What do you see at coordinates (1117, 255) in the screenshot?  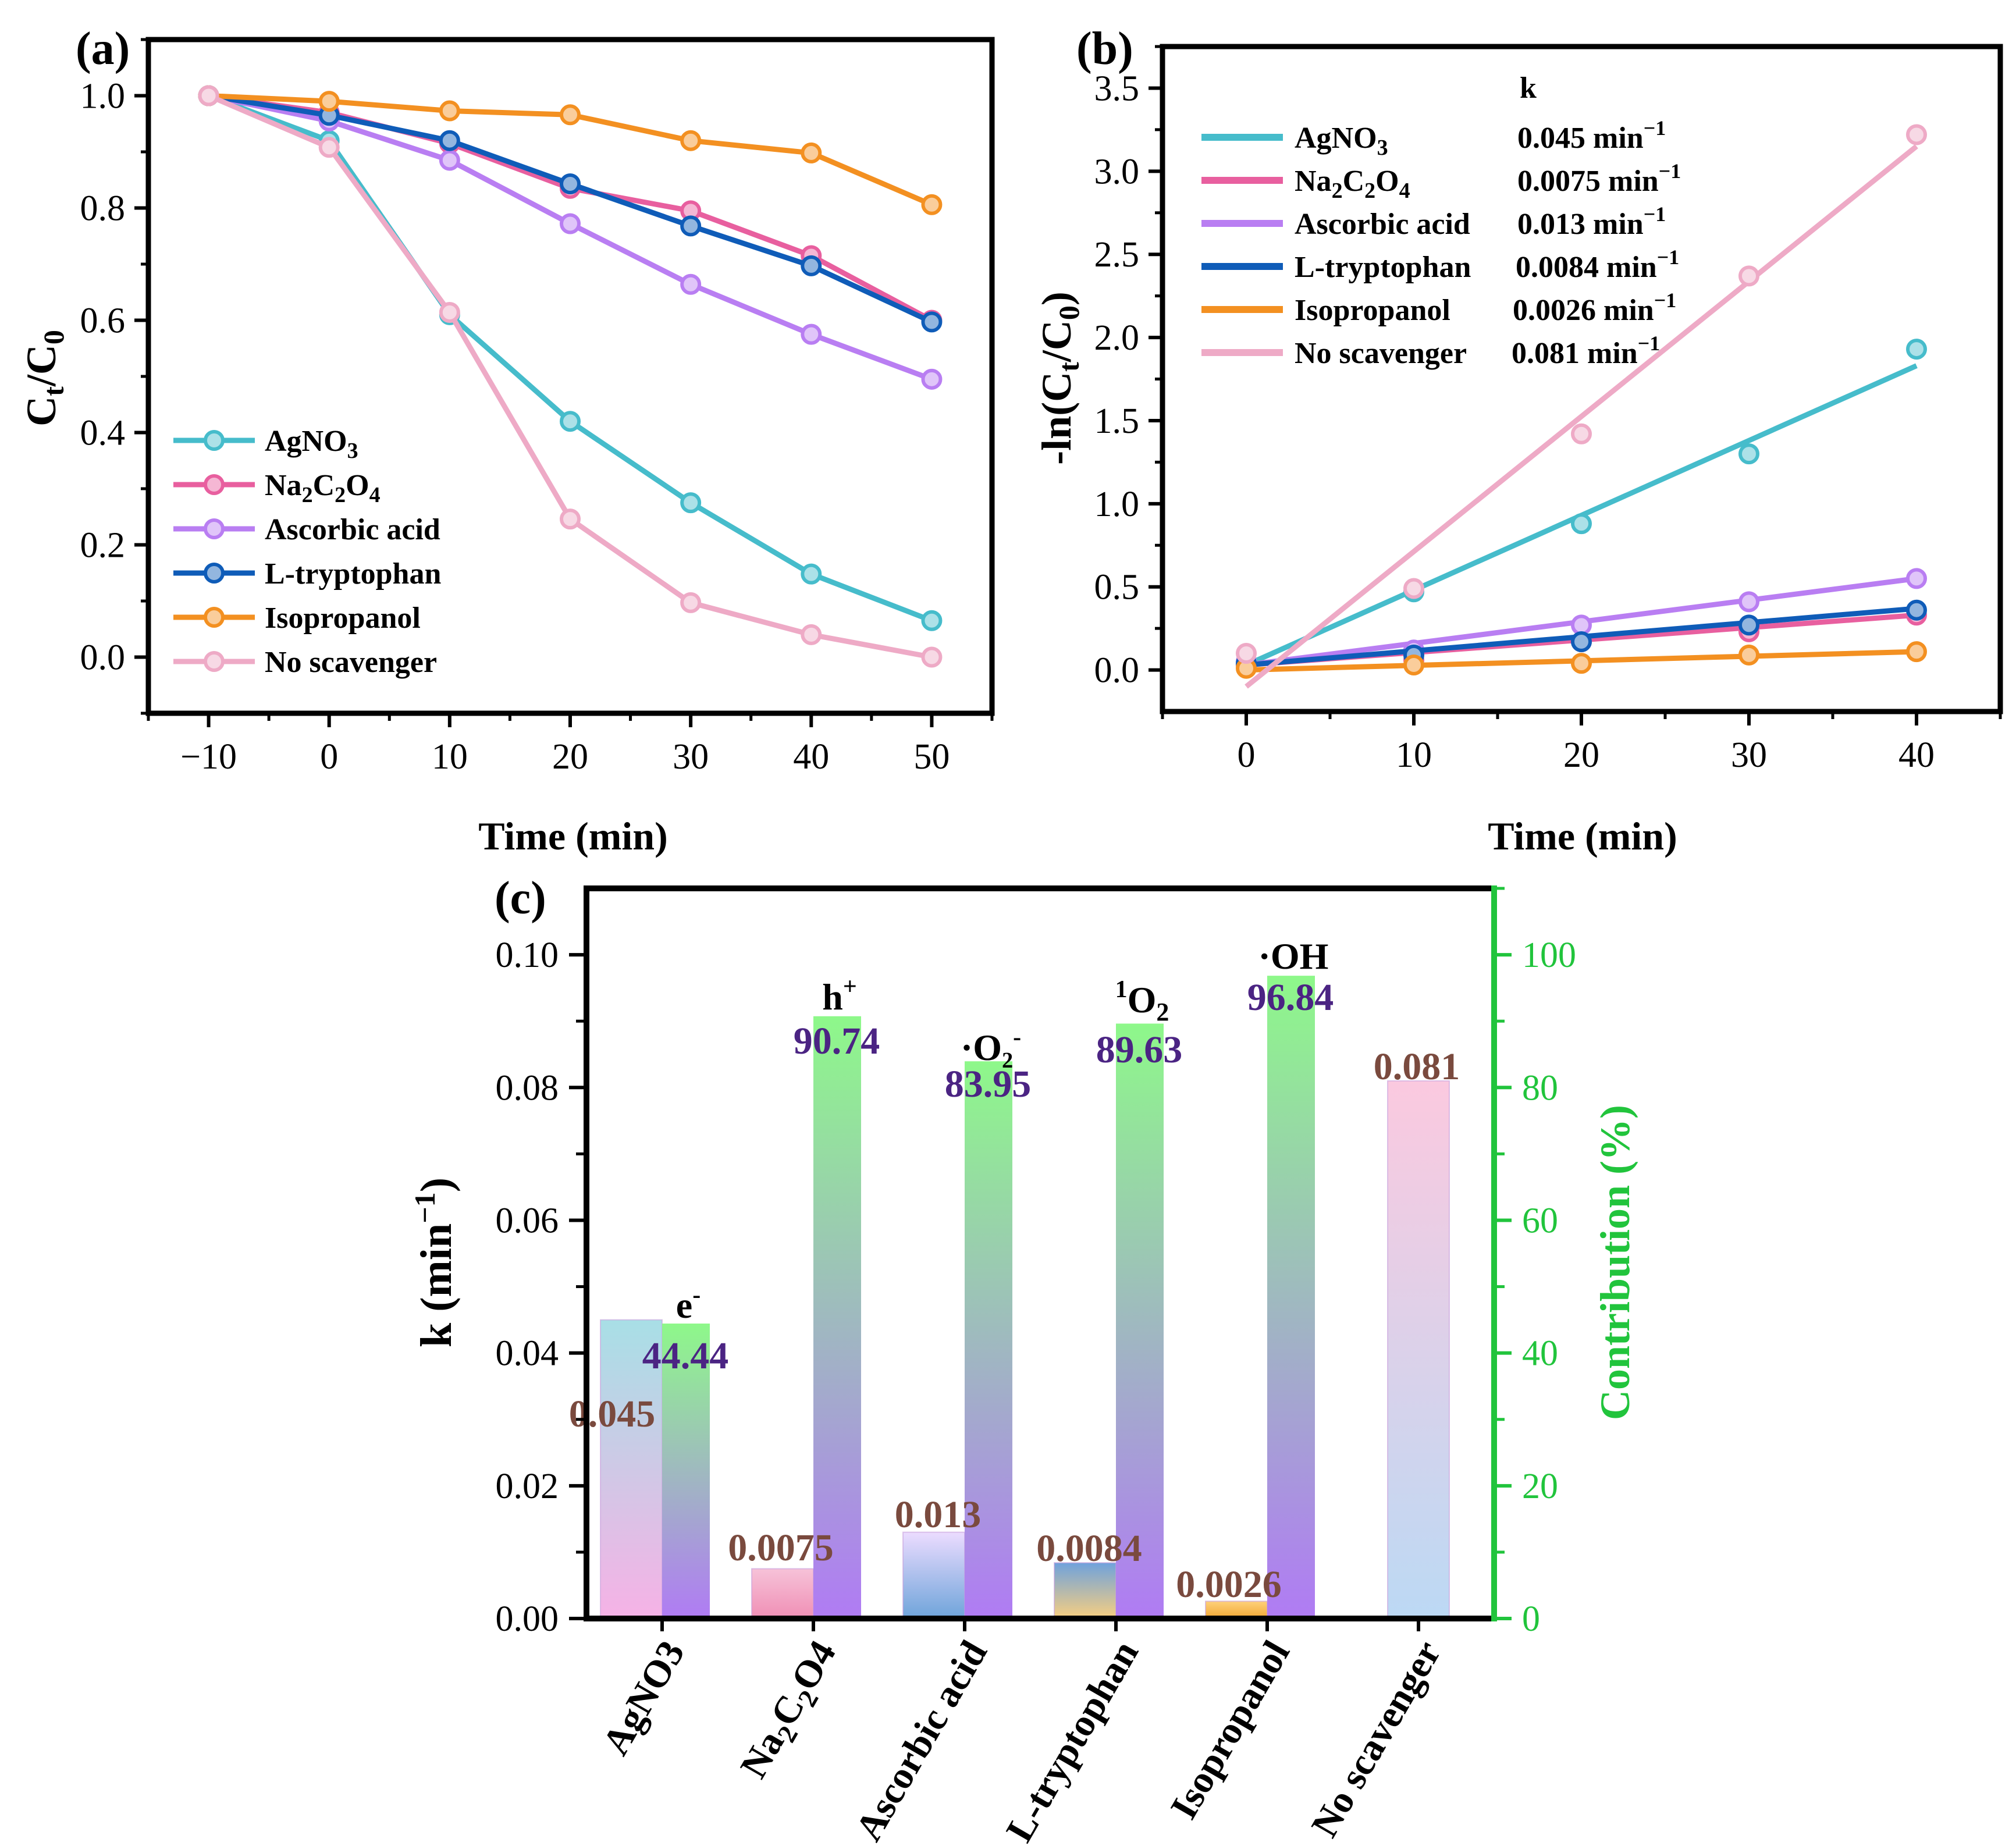 I see `y-tick-label: 2.5` at bounding box center [1117, 255].